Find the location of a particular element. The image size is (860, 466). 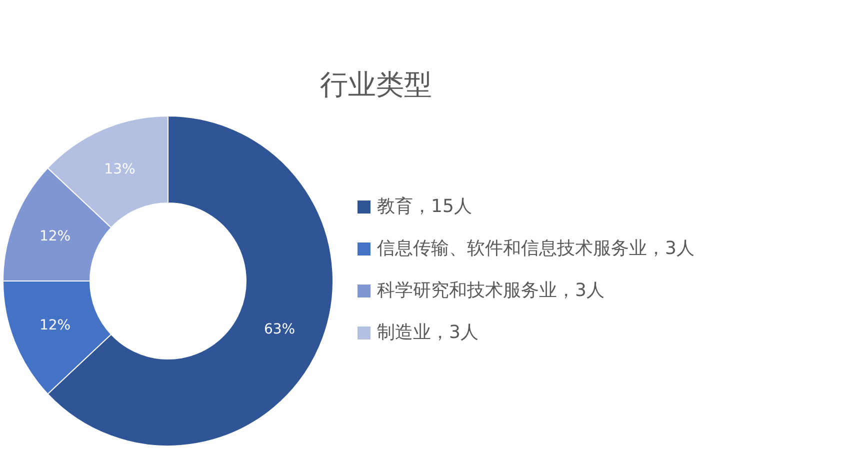

legend-label: 科学研究和技术服务业，3人 is located at coordinates (490, 290).